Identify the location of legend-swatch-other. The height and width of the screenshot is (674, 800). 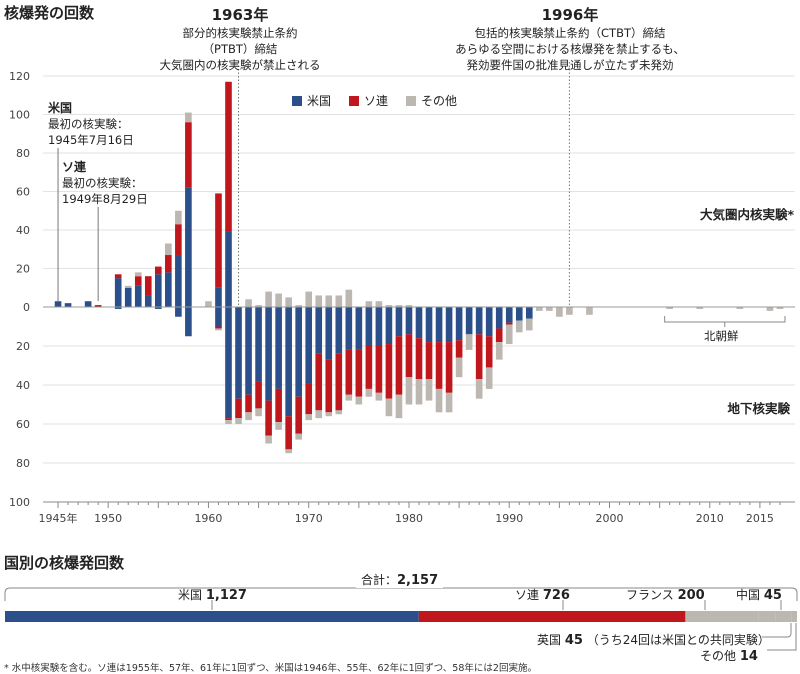
(411, 100).